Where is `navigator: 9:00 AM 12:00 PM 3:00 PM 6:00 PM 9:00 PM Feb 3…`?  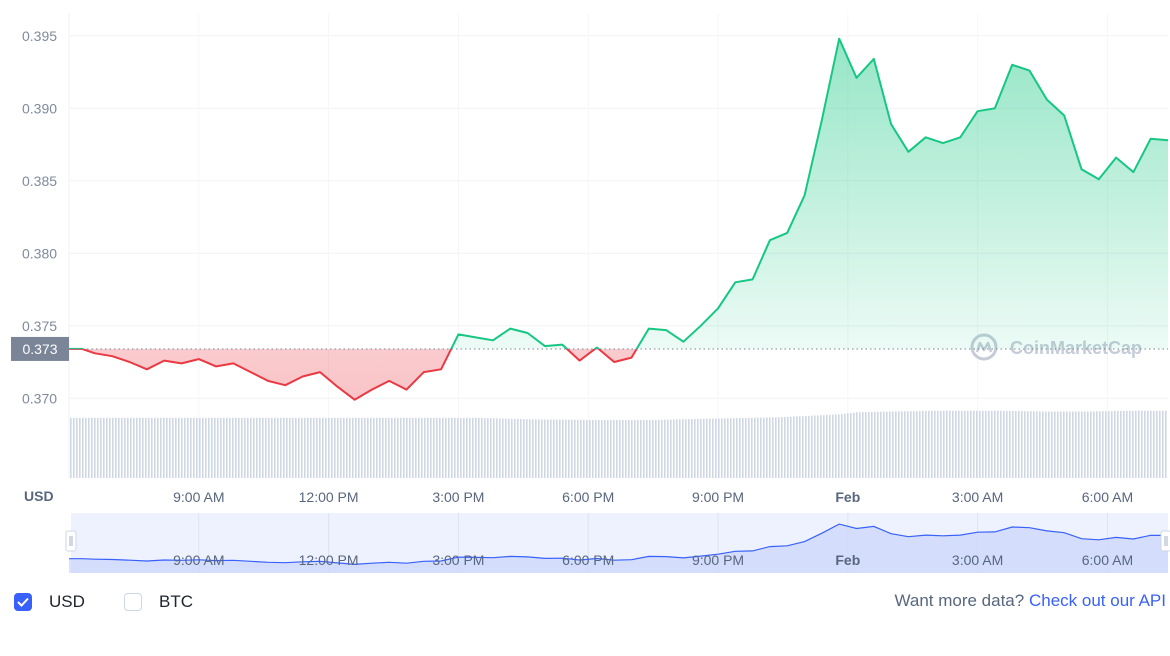
navigator: 9:00 AM 12:00 PM 3:00 PM 6:00 PM 9:00 PM Feb 3… is located at coordinates (617, 543).